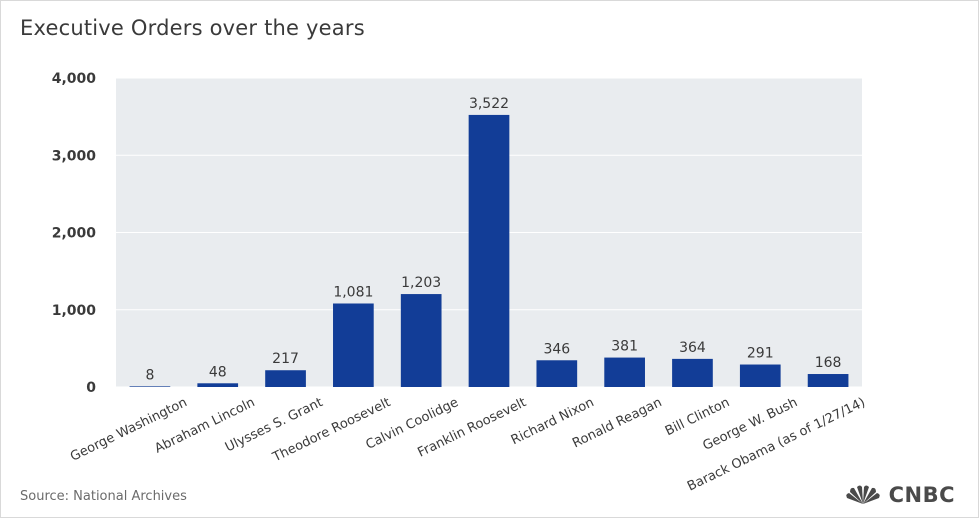 This screenshot has height=518, width=979. What do you see at coordinates (331, 430) in the screenshot?
I see `x-tick-label: Theodore Roosevelt` at bounding box center [331, 430].